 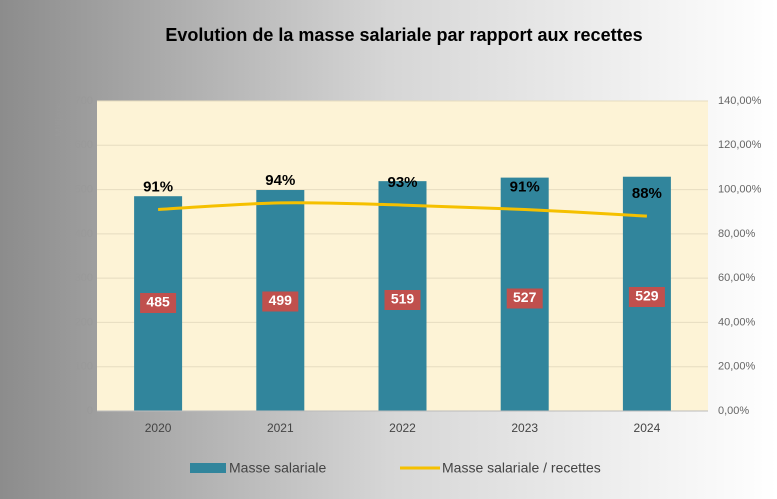 I want to click on line, so click(x=402, y=209).